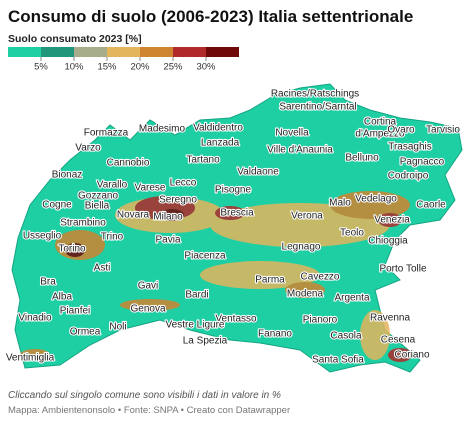 The width and height of the screenshot is (474, 425). Describe the element at coordinates (41, 67) in the screenshot. I see `legend-tick-label: 5%` at that location.